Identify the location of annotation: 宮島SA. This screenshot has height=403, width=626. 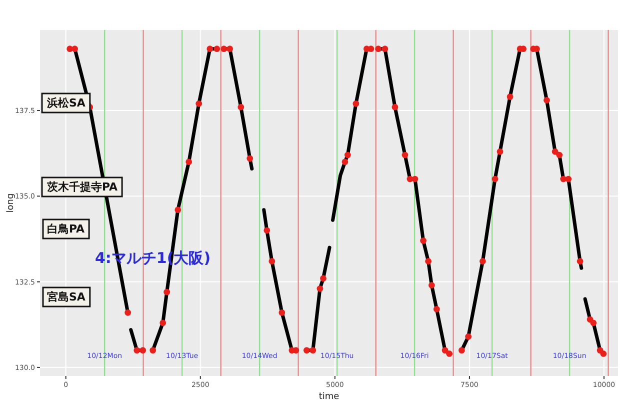
(66, 297).